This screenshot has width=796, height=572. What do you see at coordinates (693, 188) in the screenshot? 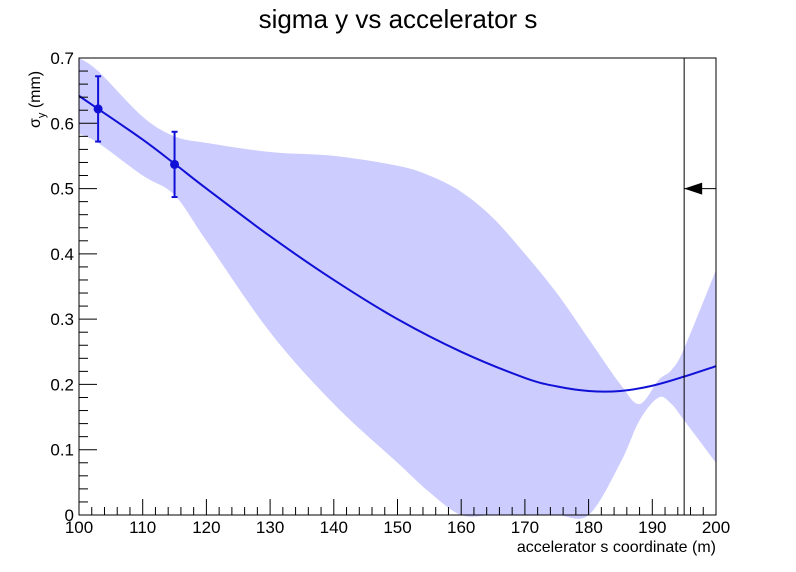
I see `marker-arrow-head` at bounding box center [693, 188].